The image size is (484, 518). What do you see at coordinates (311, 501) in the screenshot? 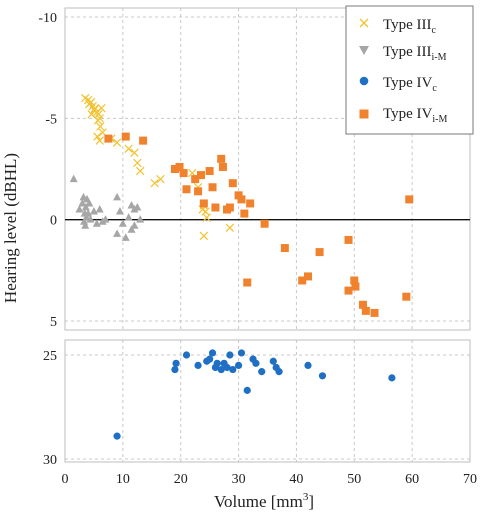
I see `x-axis-title-end: ]` at bounding box center [311, 501].